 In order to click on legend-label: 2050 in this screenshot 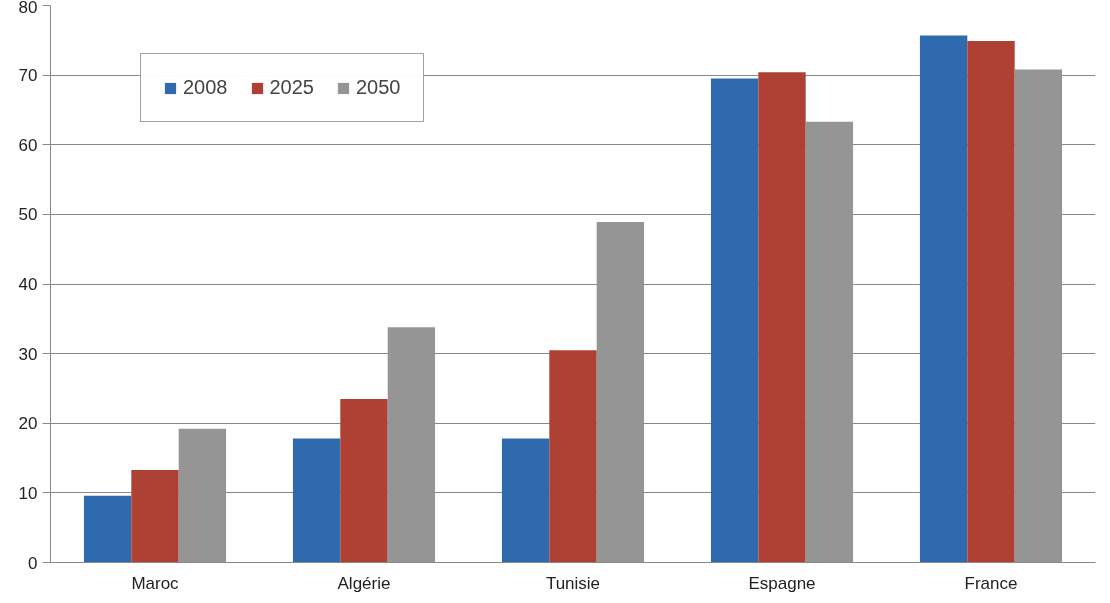, I will do `click(378, 87)`.